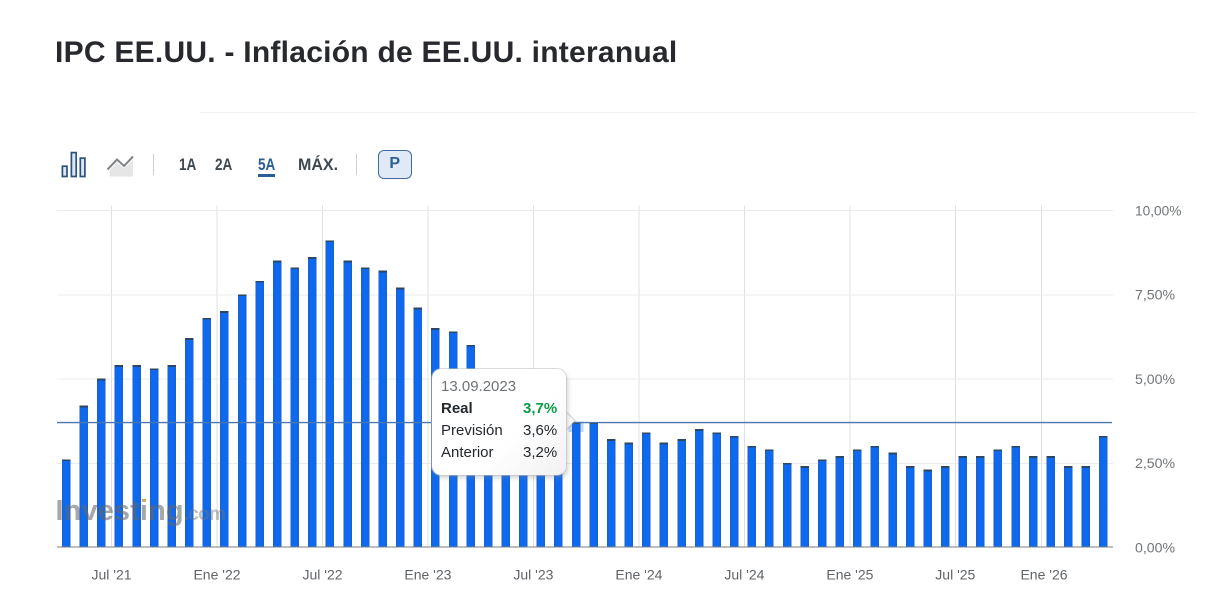 This screenshot has width=1206, height=591. I want to click on svg-text: Jul '22, so click(322, 575).